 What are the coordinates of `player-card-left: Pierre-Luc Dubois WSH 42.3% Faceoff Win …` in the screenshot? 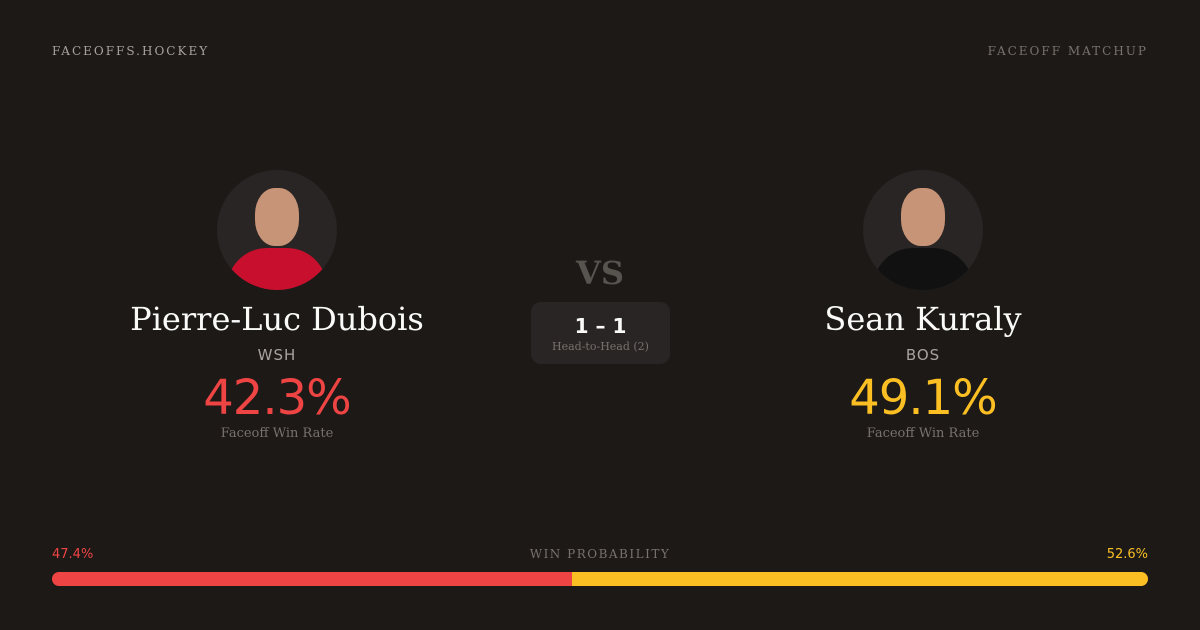 It's located at (277, 305).